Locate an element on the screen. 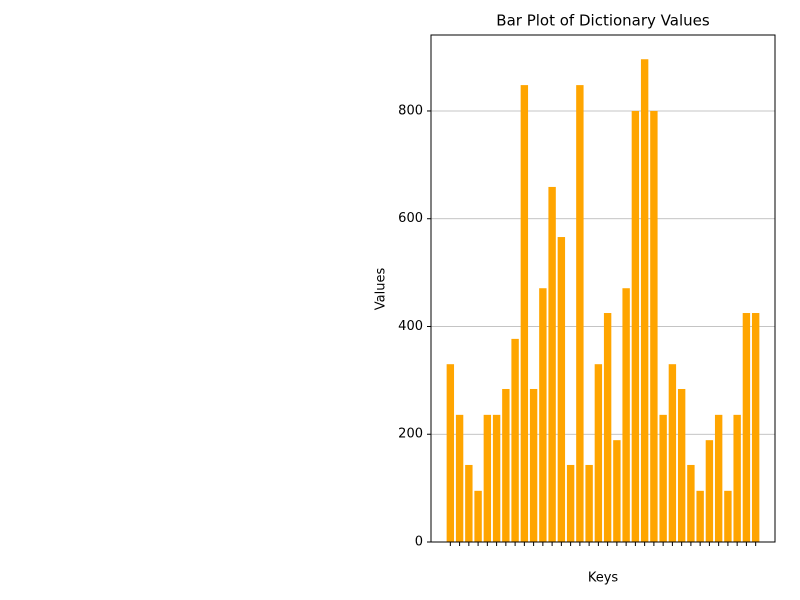  y-tick-label: 800 is located at coordinates (410, 110).